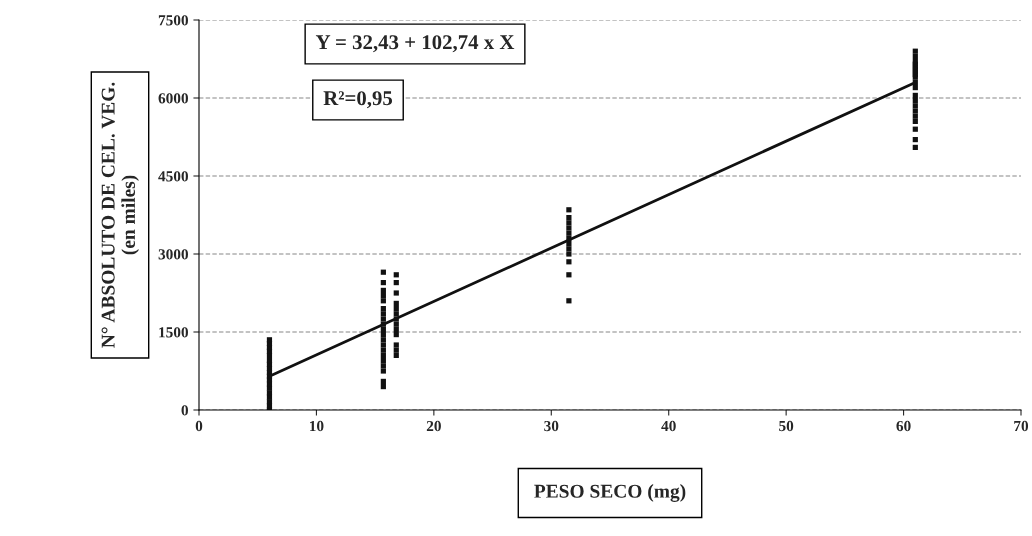 The image size is (1032, 536). What do you see at coordinates (120, 215) in the screenshot?
I see `y-axis-title: N° ABSOLUTO DE CEL. VEG. (en miles)` at bounding box center [120, 215].